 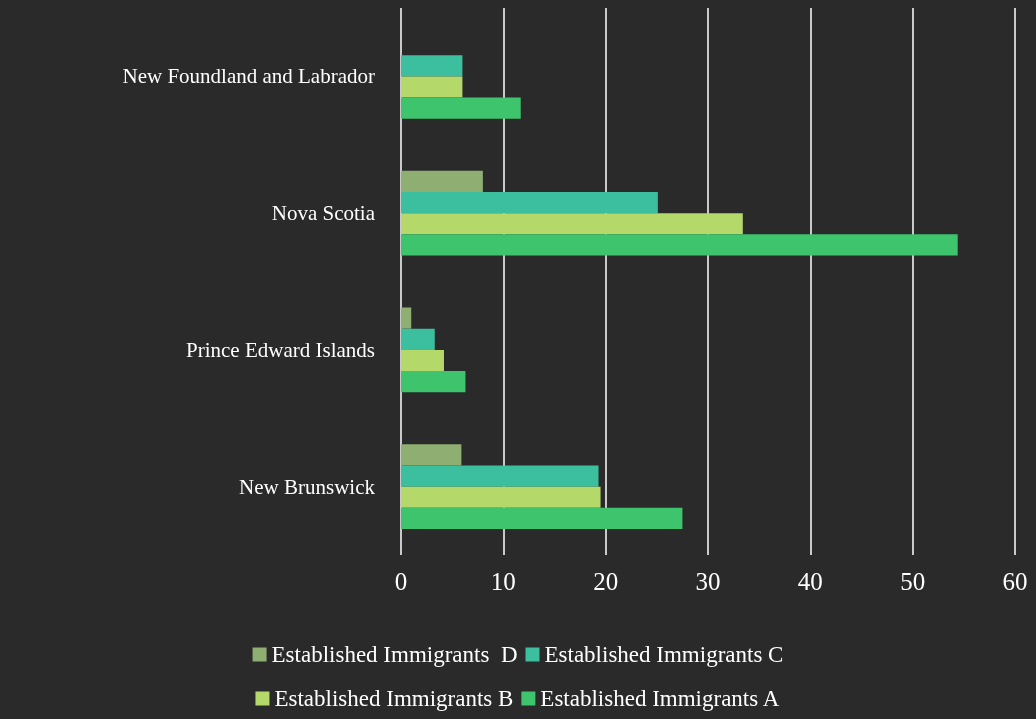 What do you see at coordinates (1015, 581) in the screenshot?
I see `x-tick-label: 60` at bounding box center [1015, 581].